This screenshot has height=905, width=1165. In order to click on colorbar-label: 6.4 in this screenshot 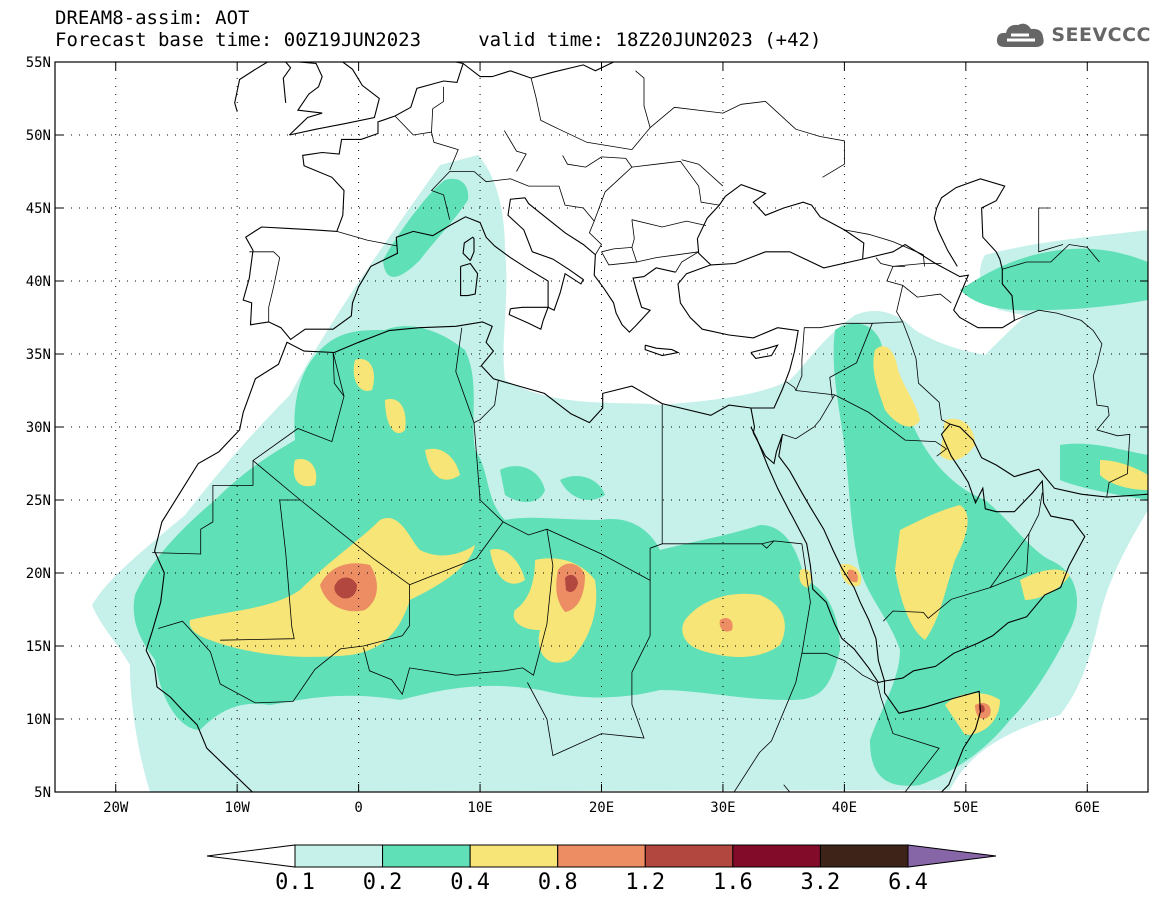, I will do `click(908, 882)`.